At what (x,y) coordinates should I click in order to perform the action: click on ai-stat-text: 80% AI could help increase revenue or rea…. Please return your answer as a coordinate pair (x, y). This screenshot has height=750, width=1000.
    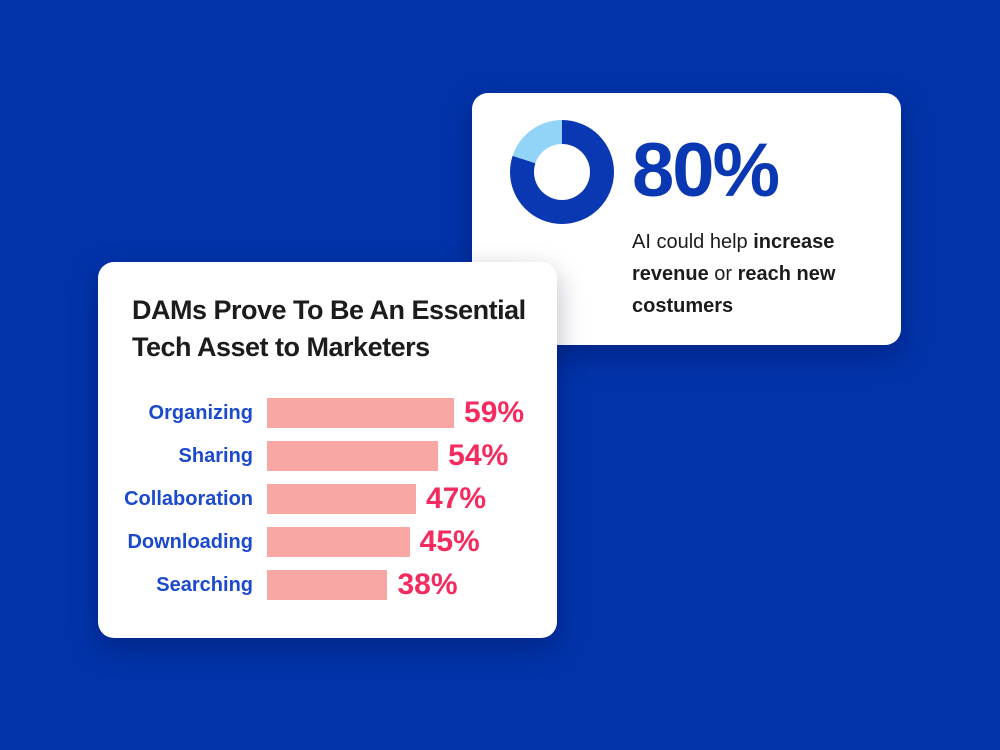
    Looking at the image, I should click on (733, 227).